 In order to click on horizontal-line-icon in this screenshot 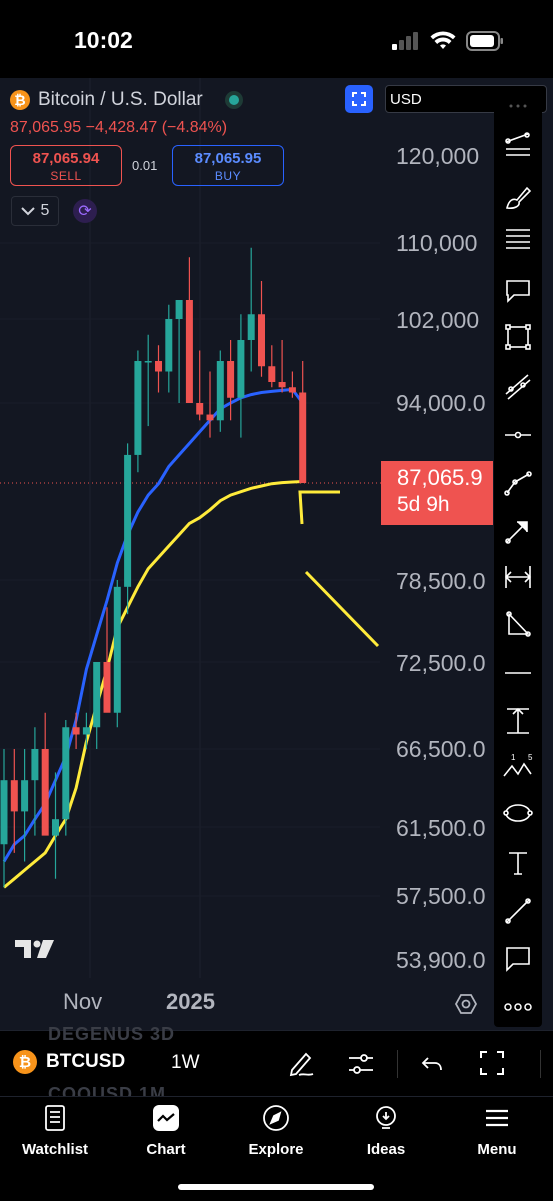, I will do `click(518, 435)`.